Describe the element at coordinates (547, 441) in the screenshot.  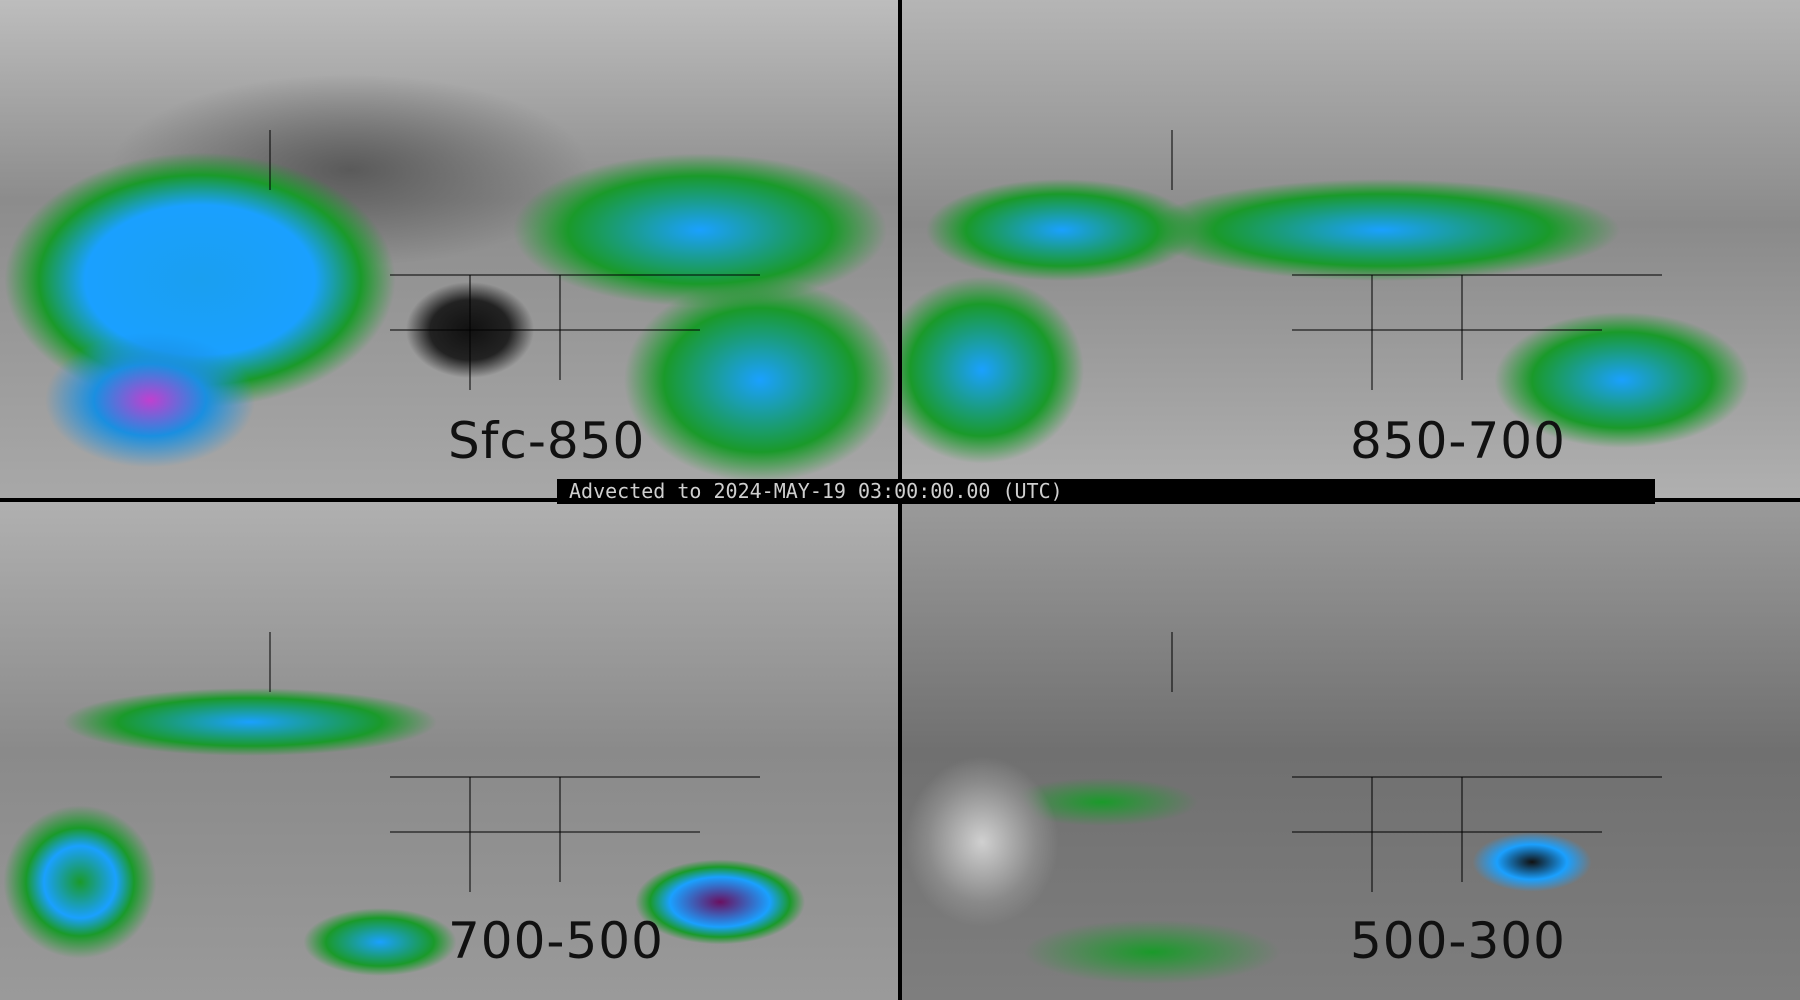
I see `layer-label: Sfc-850` at that location.